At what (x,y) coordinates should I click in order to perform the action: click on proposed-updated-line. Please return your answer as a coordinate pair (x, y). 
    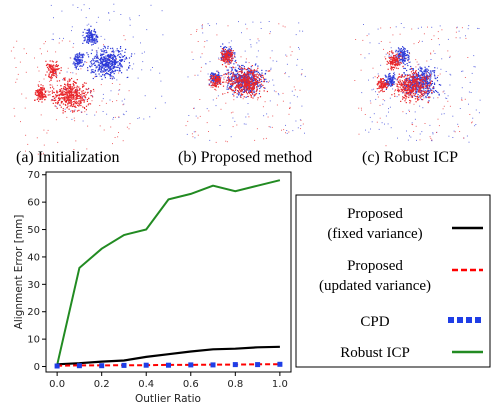
    Looking at the image, I should click on (168, 365).